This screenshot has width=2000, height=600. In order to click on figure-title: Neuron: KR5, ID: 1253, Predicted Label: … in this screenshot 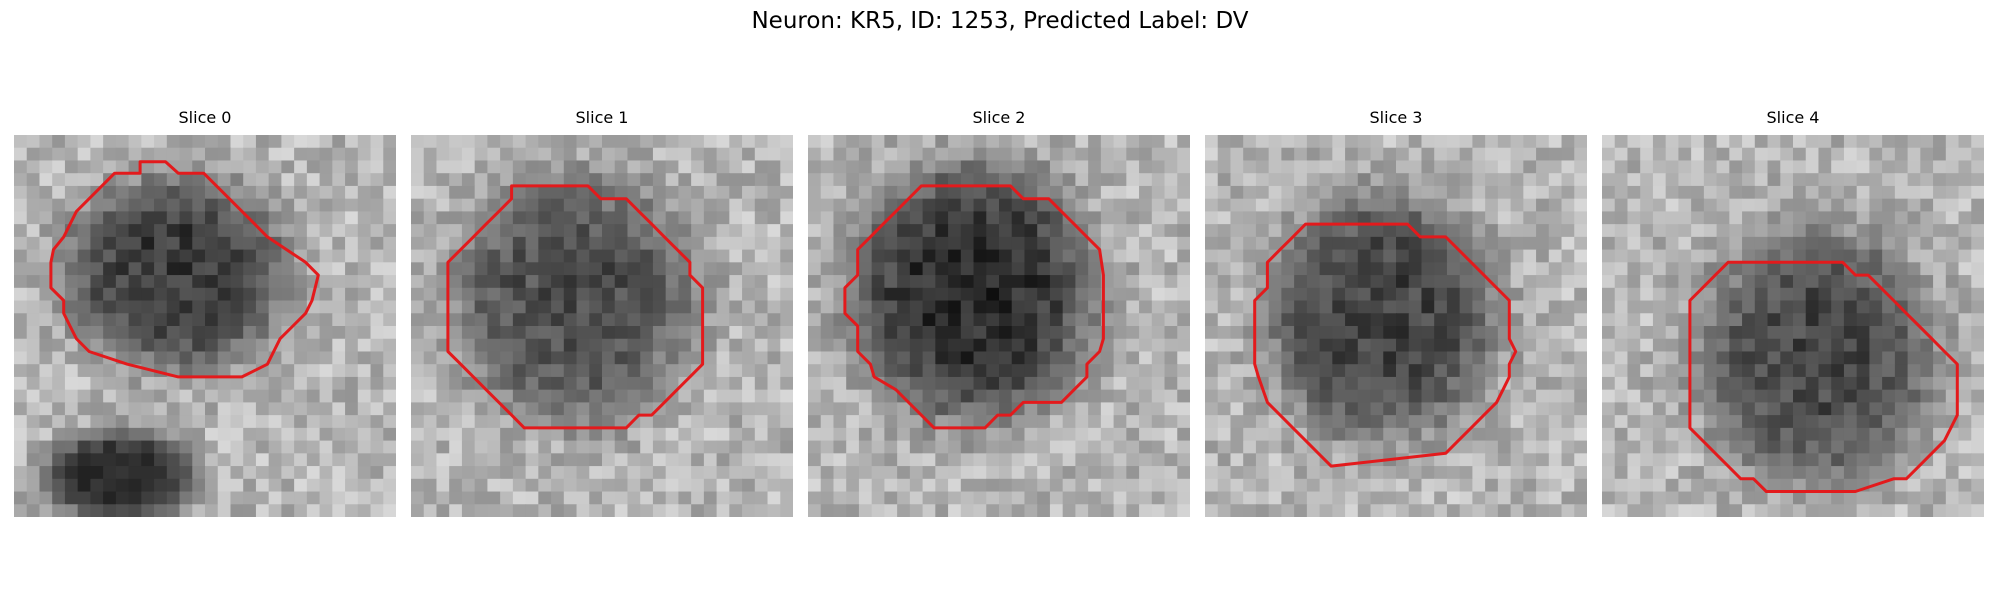, I will do `click(1000, 21)`.